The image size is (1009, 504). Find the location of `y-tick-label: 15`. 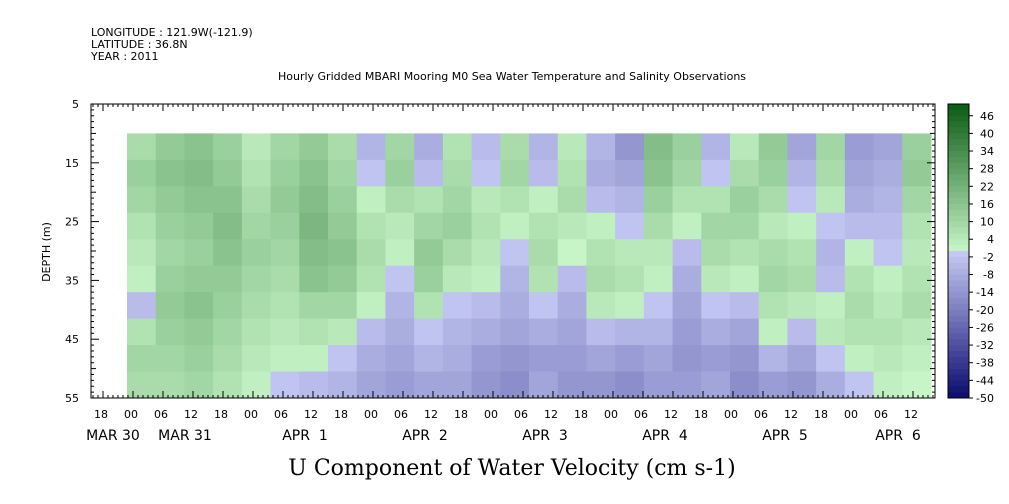

y-tick-label: 15 is located at coordinates (72, 163).